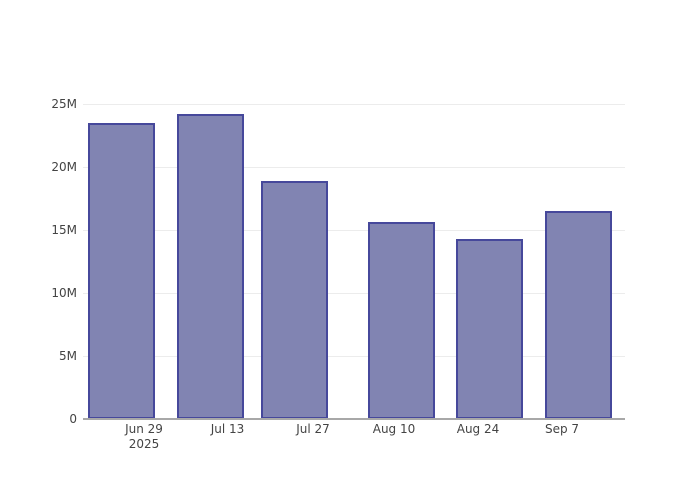  I want to click on x-axis-tick-label: Aug 10, so click(394, 429).